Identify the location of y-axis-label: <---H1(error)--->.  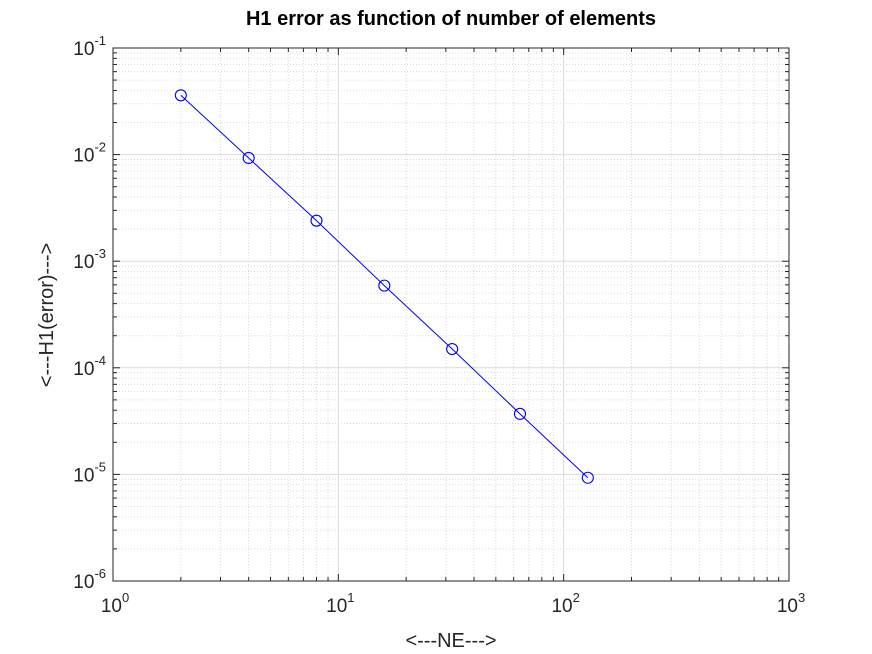
(47, 315).